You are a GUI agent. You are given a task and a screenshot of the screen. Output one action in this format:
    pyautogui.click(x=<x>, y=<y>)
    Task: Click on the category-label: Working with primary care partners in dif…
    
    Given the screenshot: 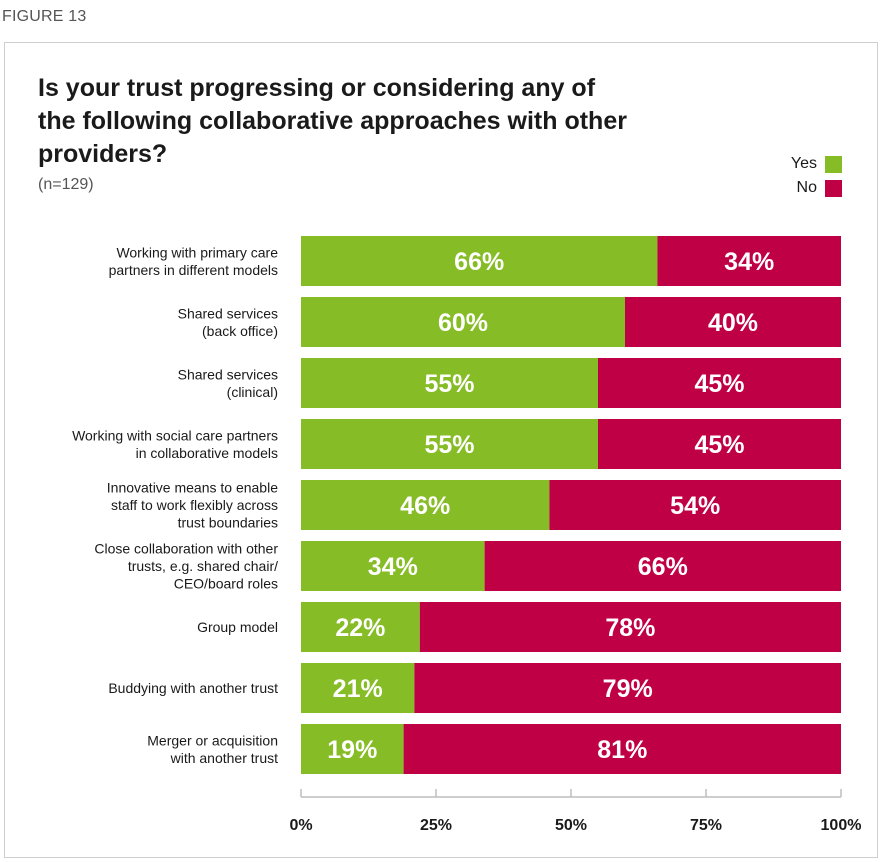 What is the action you would take?
    pyautogui.click(x=194, y=261)
    